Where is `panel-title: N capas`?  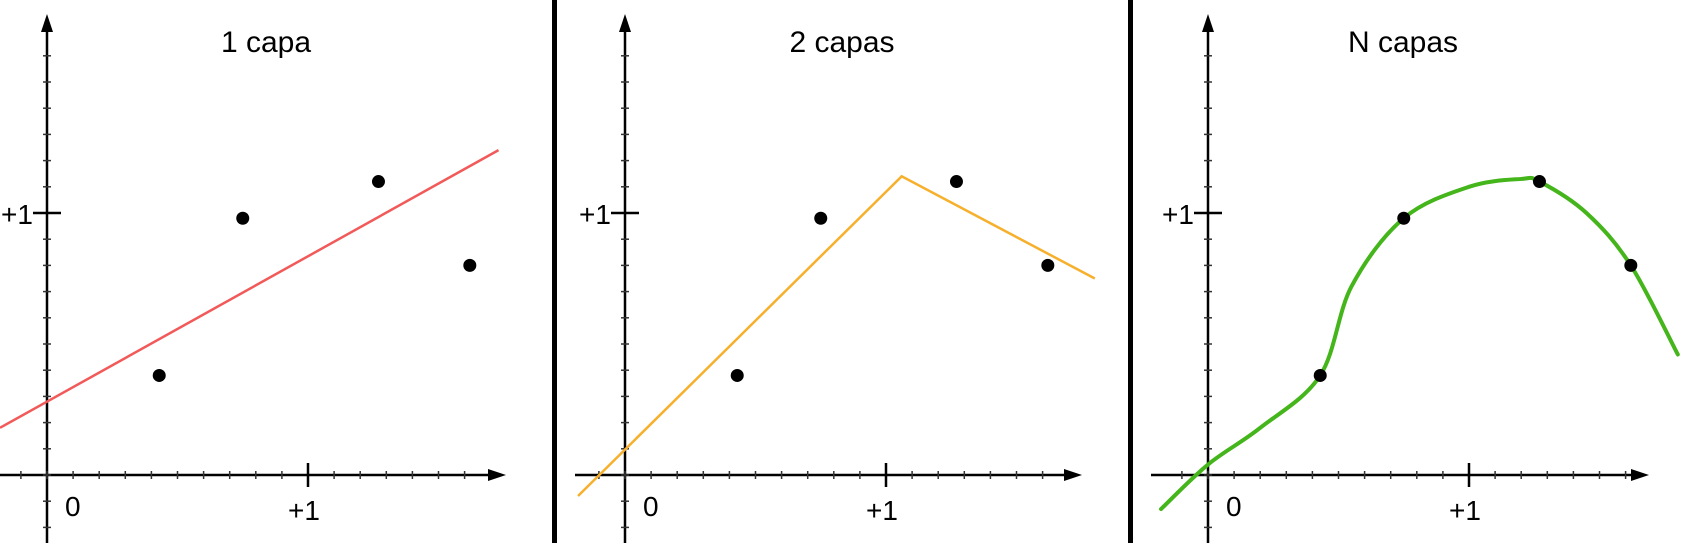 panel-title: N capas is located at coordinates (1403, 42).